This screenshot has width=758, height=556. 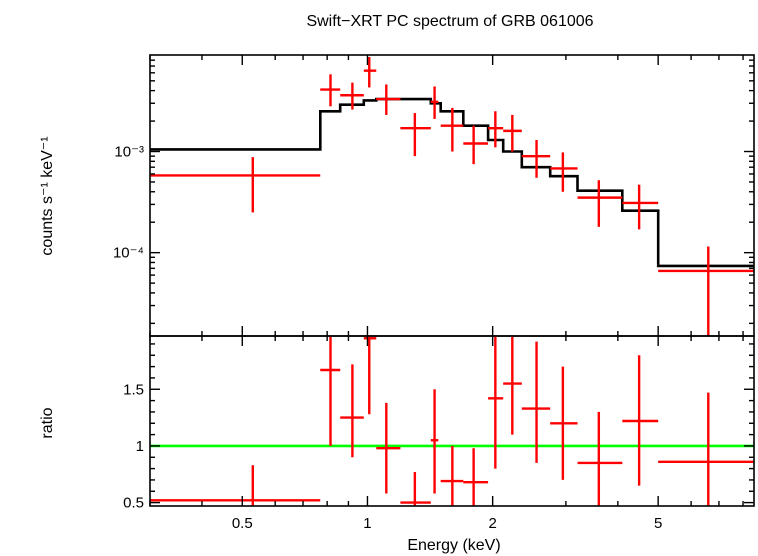 I want to click on y-axis-label-ratio: ratio, so click(x=47, y=422).